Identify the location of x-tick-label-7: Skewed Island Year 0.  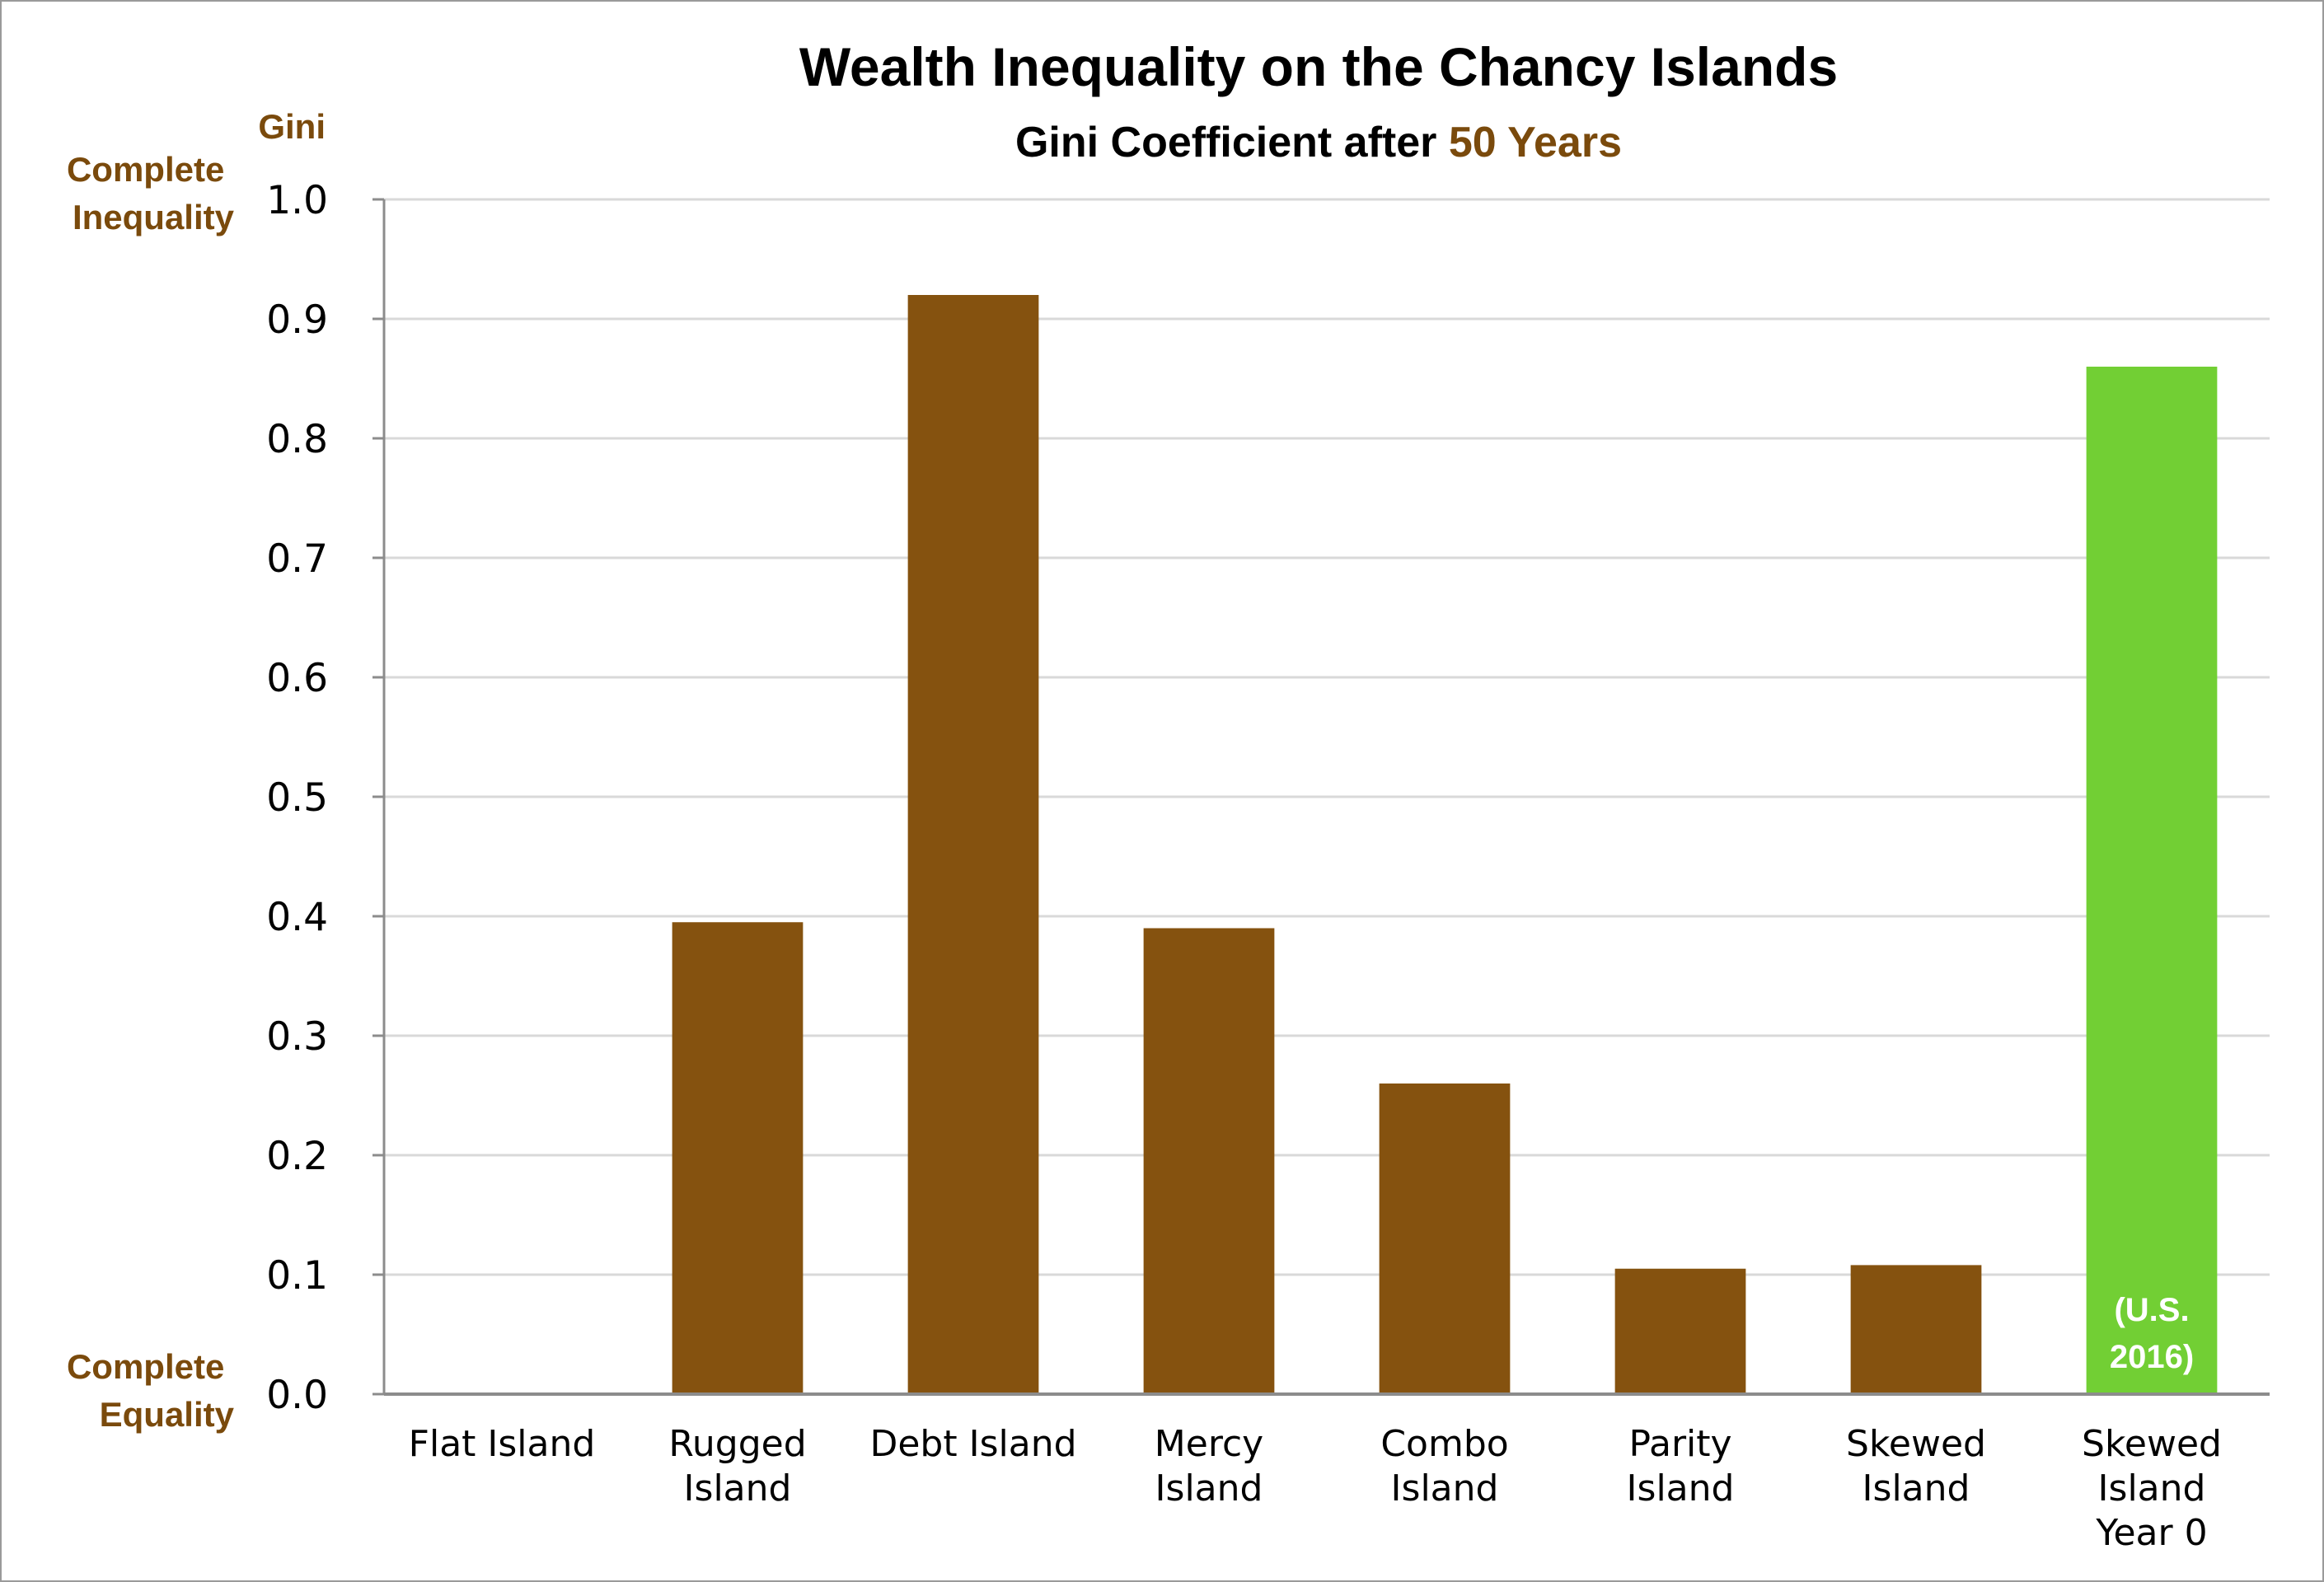
(2152, 1488).